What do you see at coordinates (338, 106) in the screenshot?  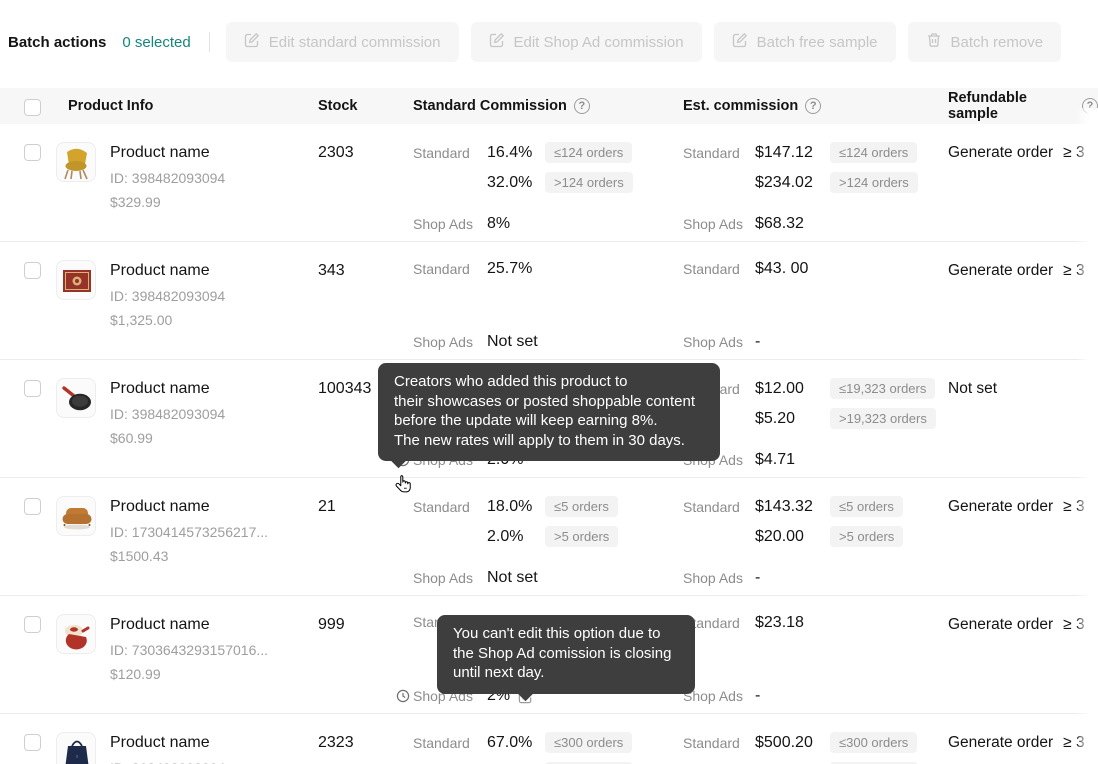 I see `column-stock: Stock` at bounding box center [338, 106].